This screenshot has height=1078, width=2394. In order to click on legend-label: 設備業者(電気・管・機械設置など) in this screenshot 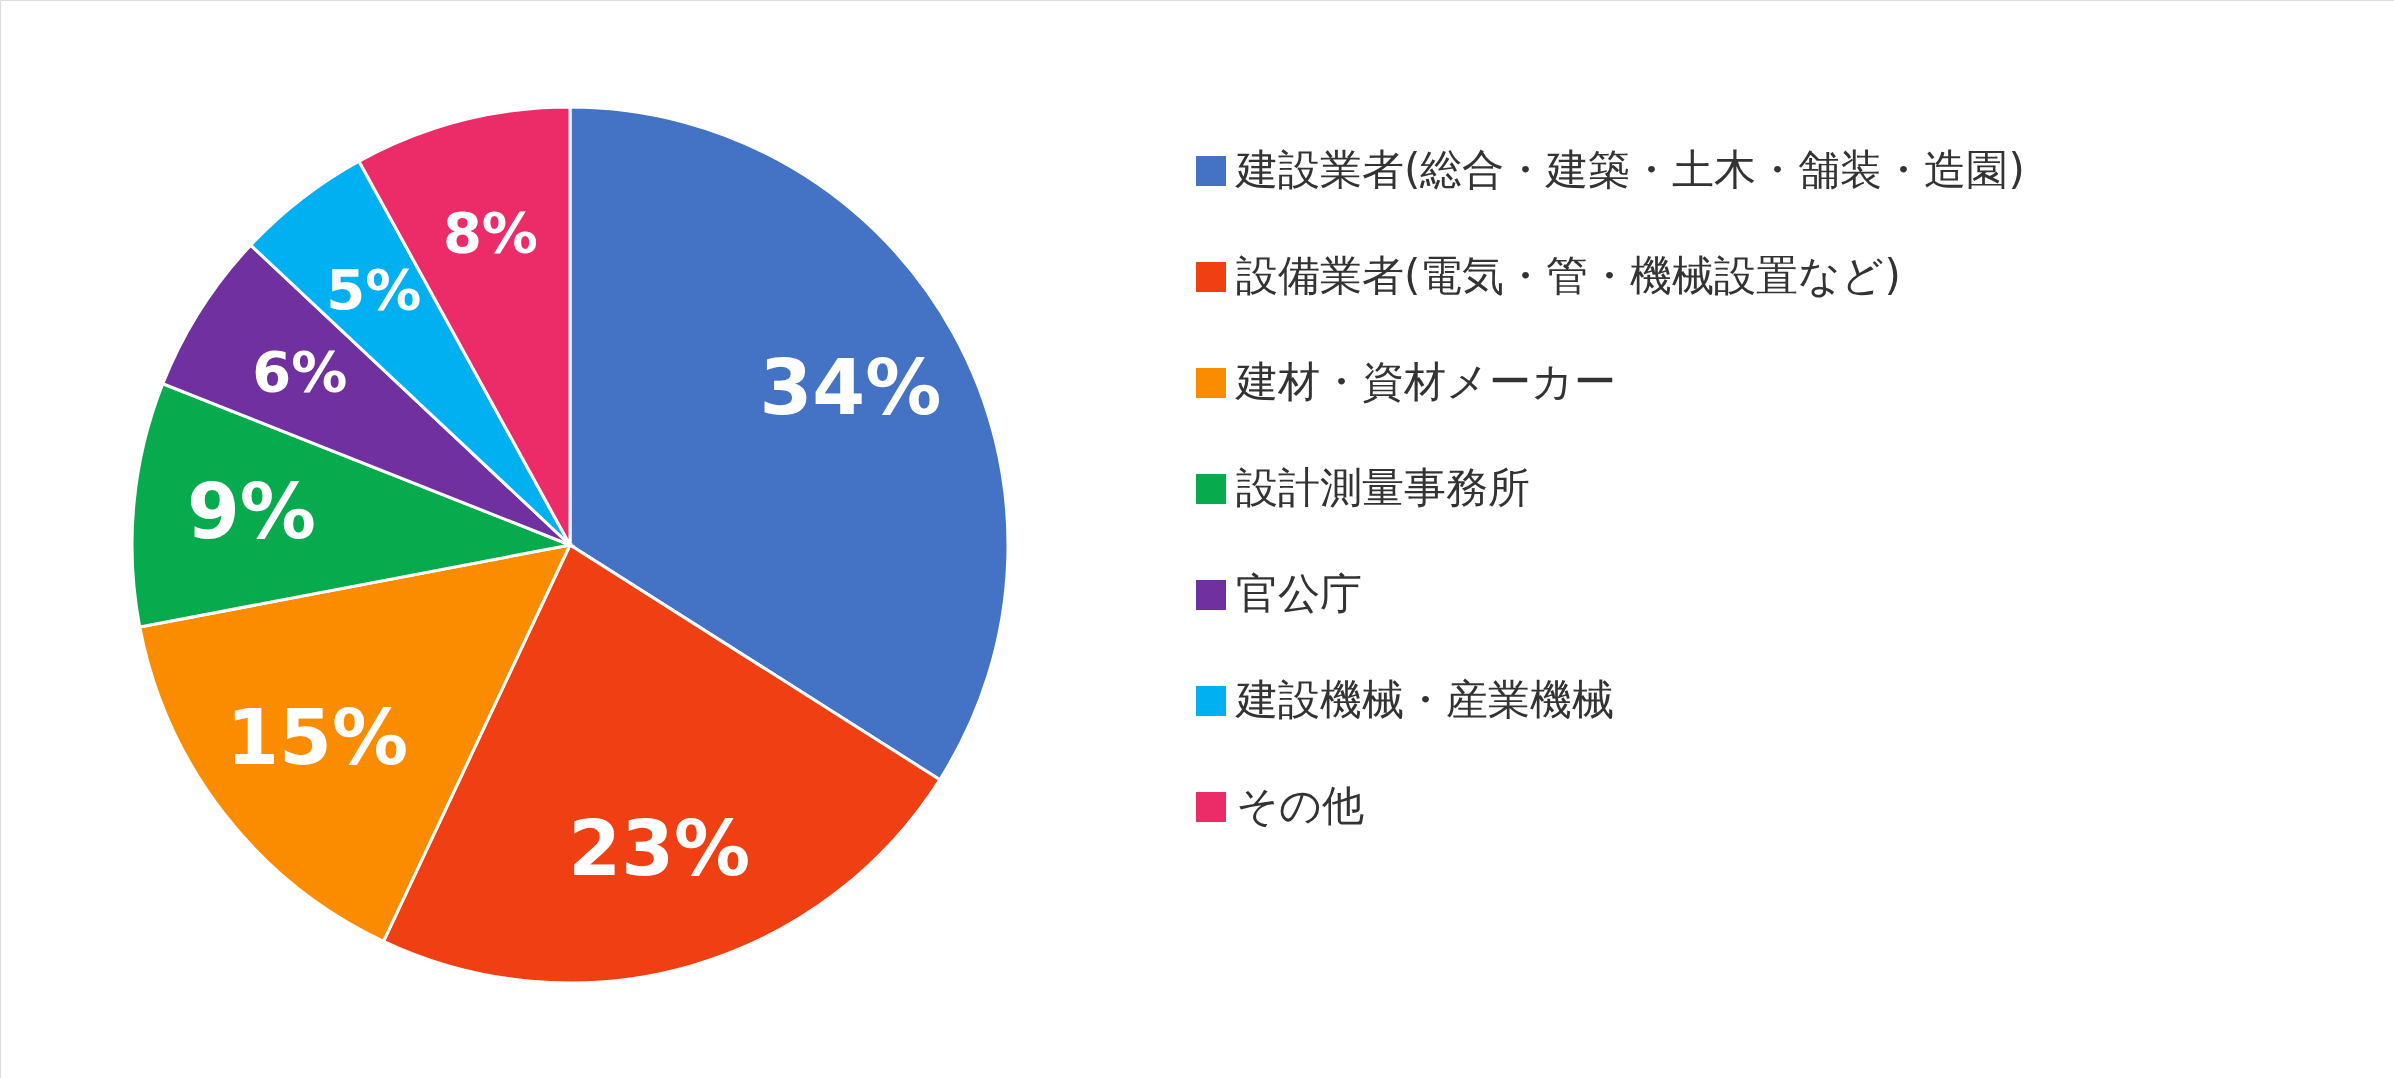, I will do `click(1568, 275)`.